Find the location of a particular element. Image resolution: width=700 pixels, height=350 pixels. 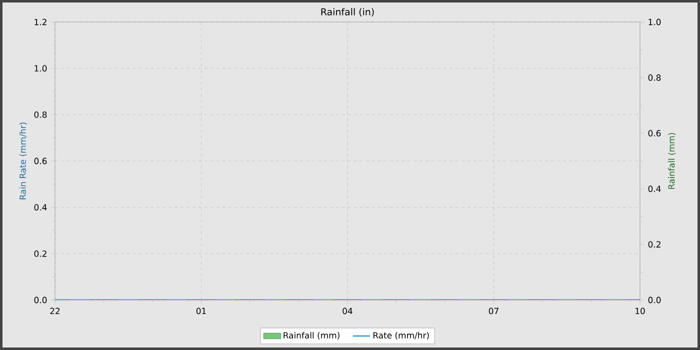

x-tick-label: 10 is located at coordinates (640, 311).